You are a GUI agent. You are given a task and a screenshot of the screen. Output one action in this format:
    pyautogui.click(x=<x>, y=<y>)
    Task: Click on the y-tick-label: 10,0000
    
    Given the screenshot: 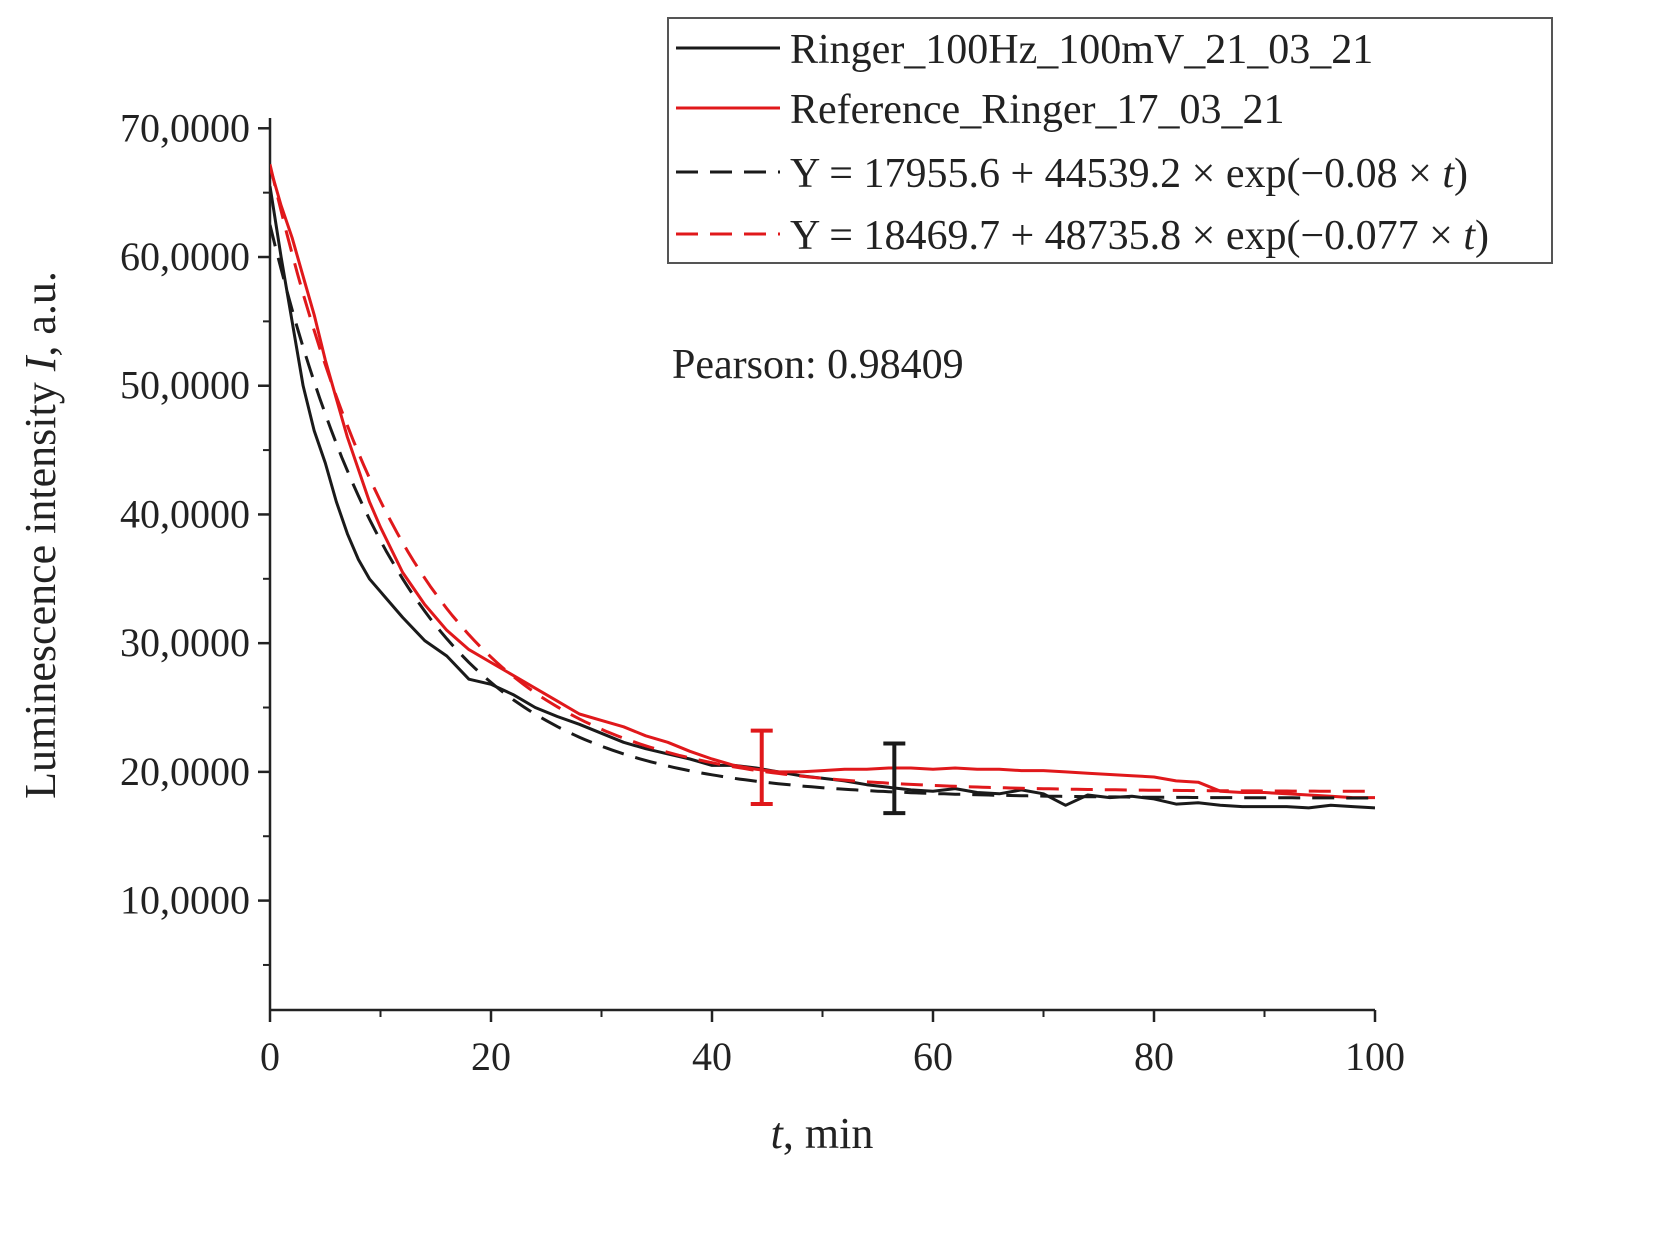 What is the action you would take?
    pyautogui.click(x=185, y=900)
    